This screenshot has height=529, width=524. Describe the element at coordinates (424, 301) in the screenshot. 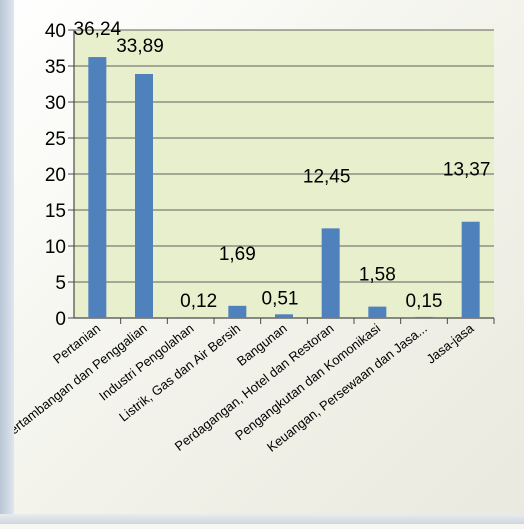

I see `data-label: 0,15` at that location.